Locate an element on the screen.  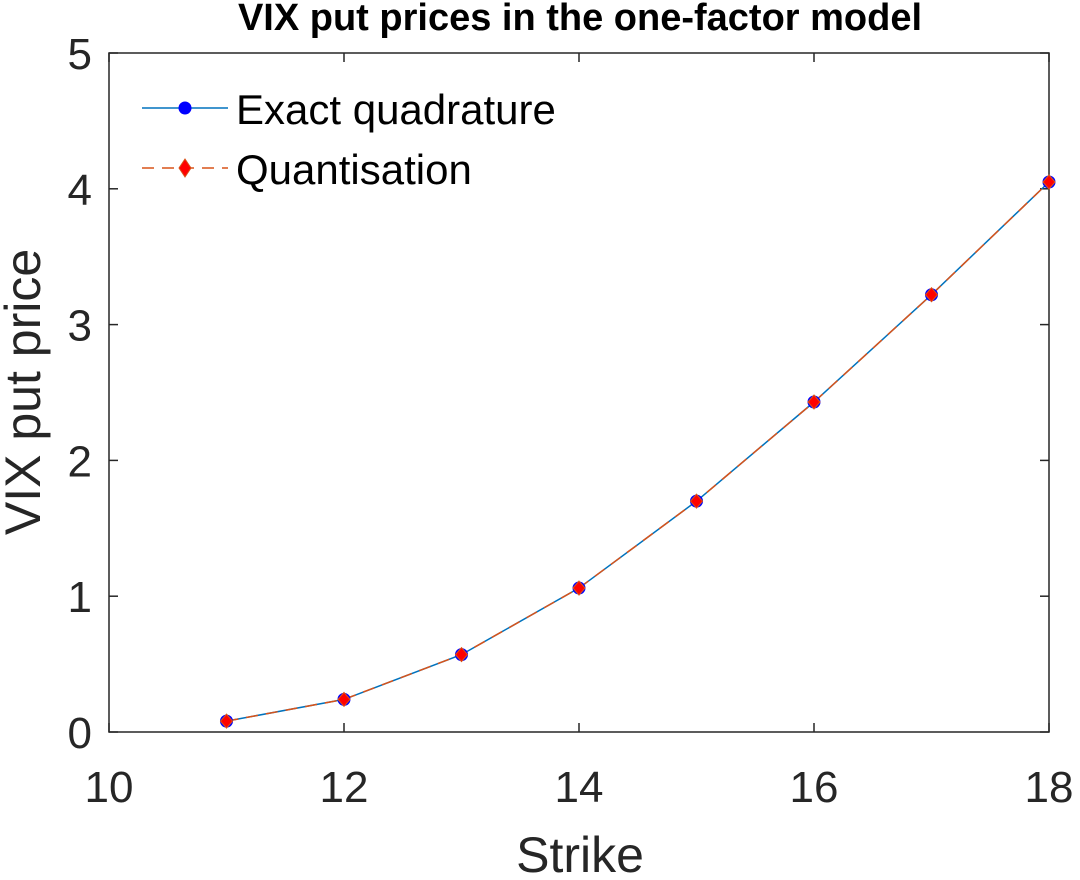
x-axis-label: Strike is located at coordinates (580, 853).